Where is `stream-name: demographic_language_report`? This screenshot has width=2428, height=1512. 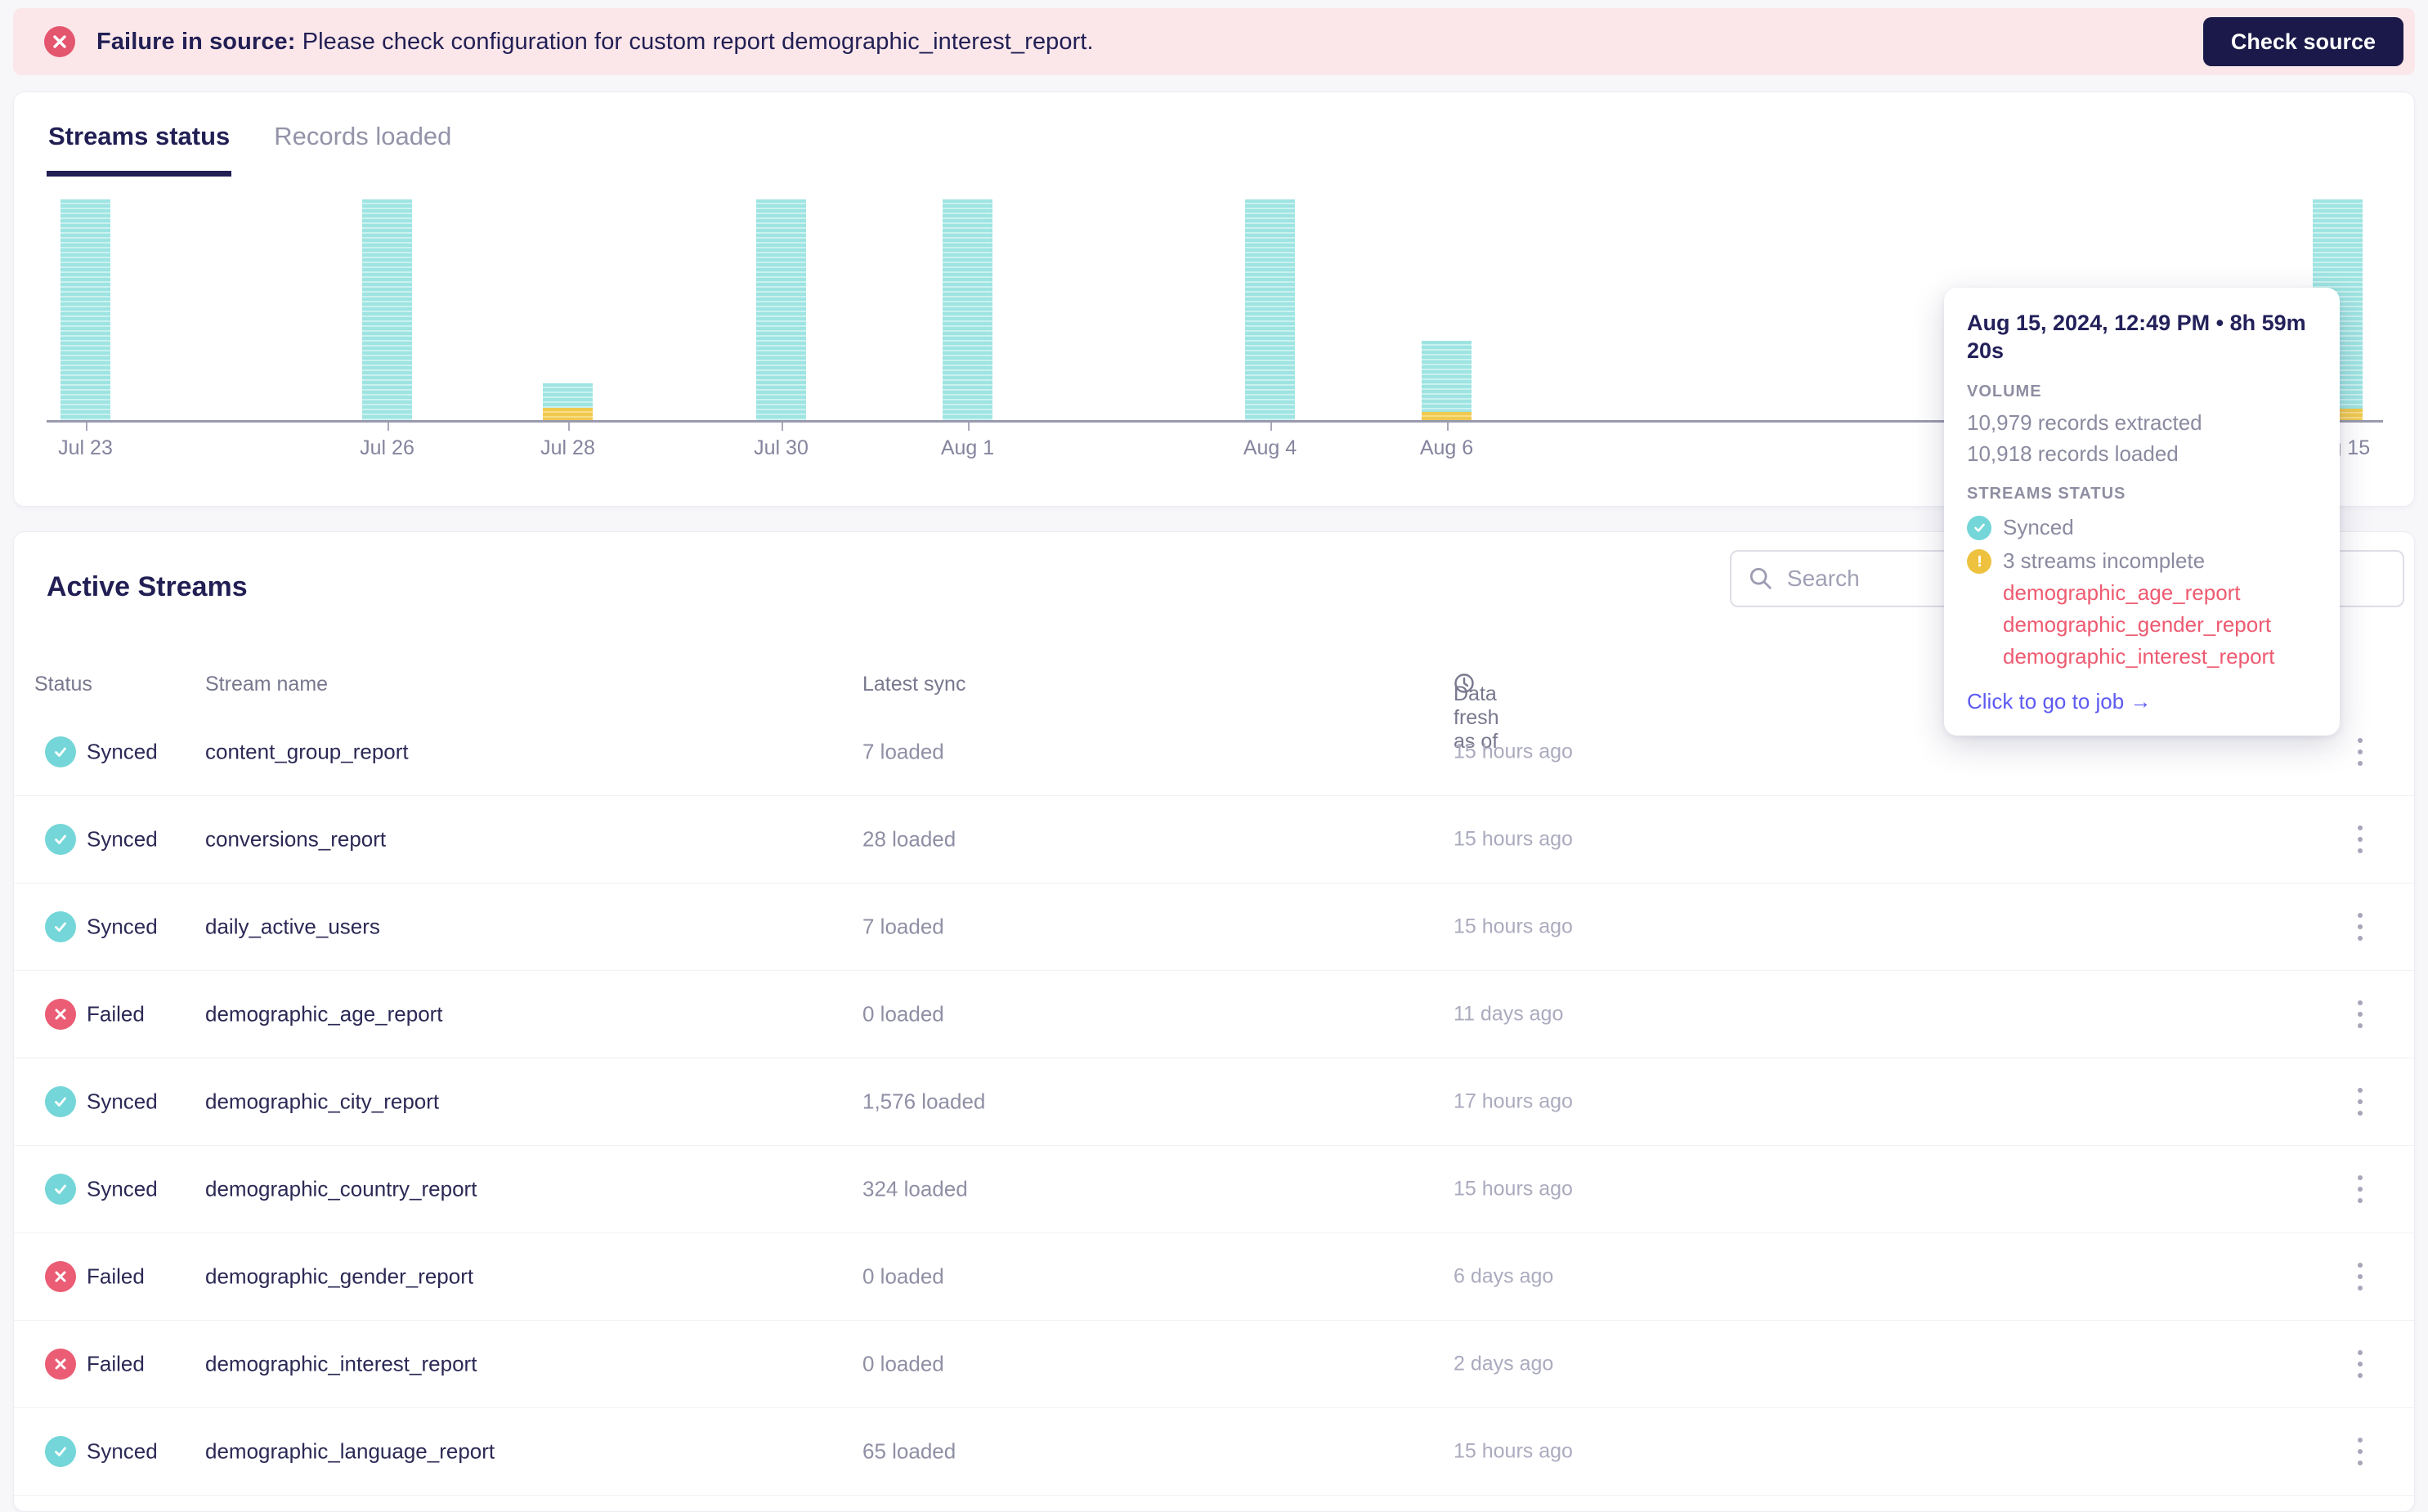
stream-name: demographic_language_report is located at coordinates (350, 1451).